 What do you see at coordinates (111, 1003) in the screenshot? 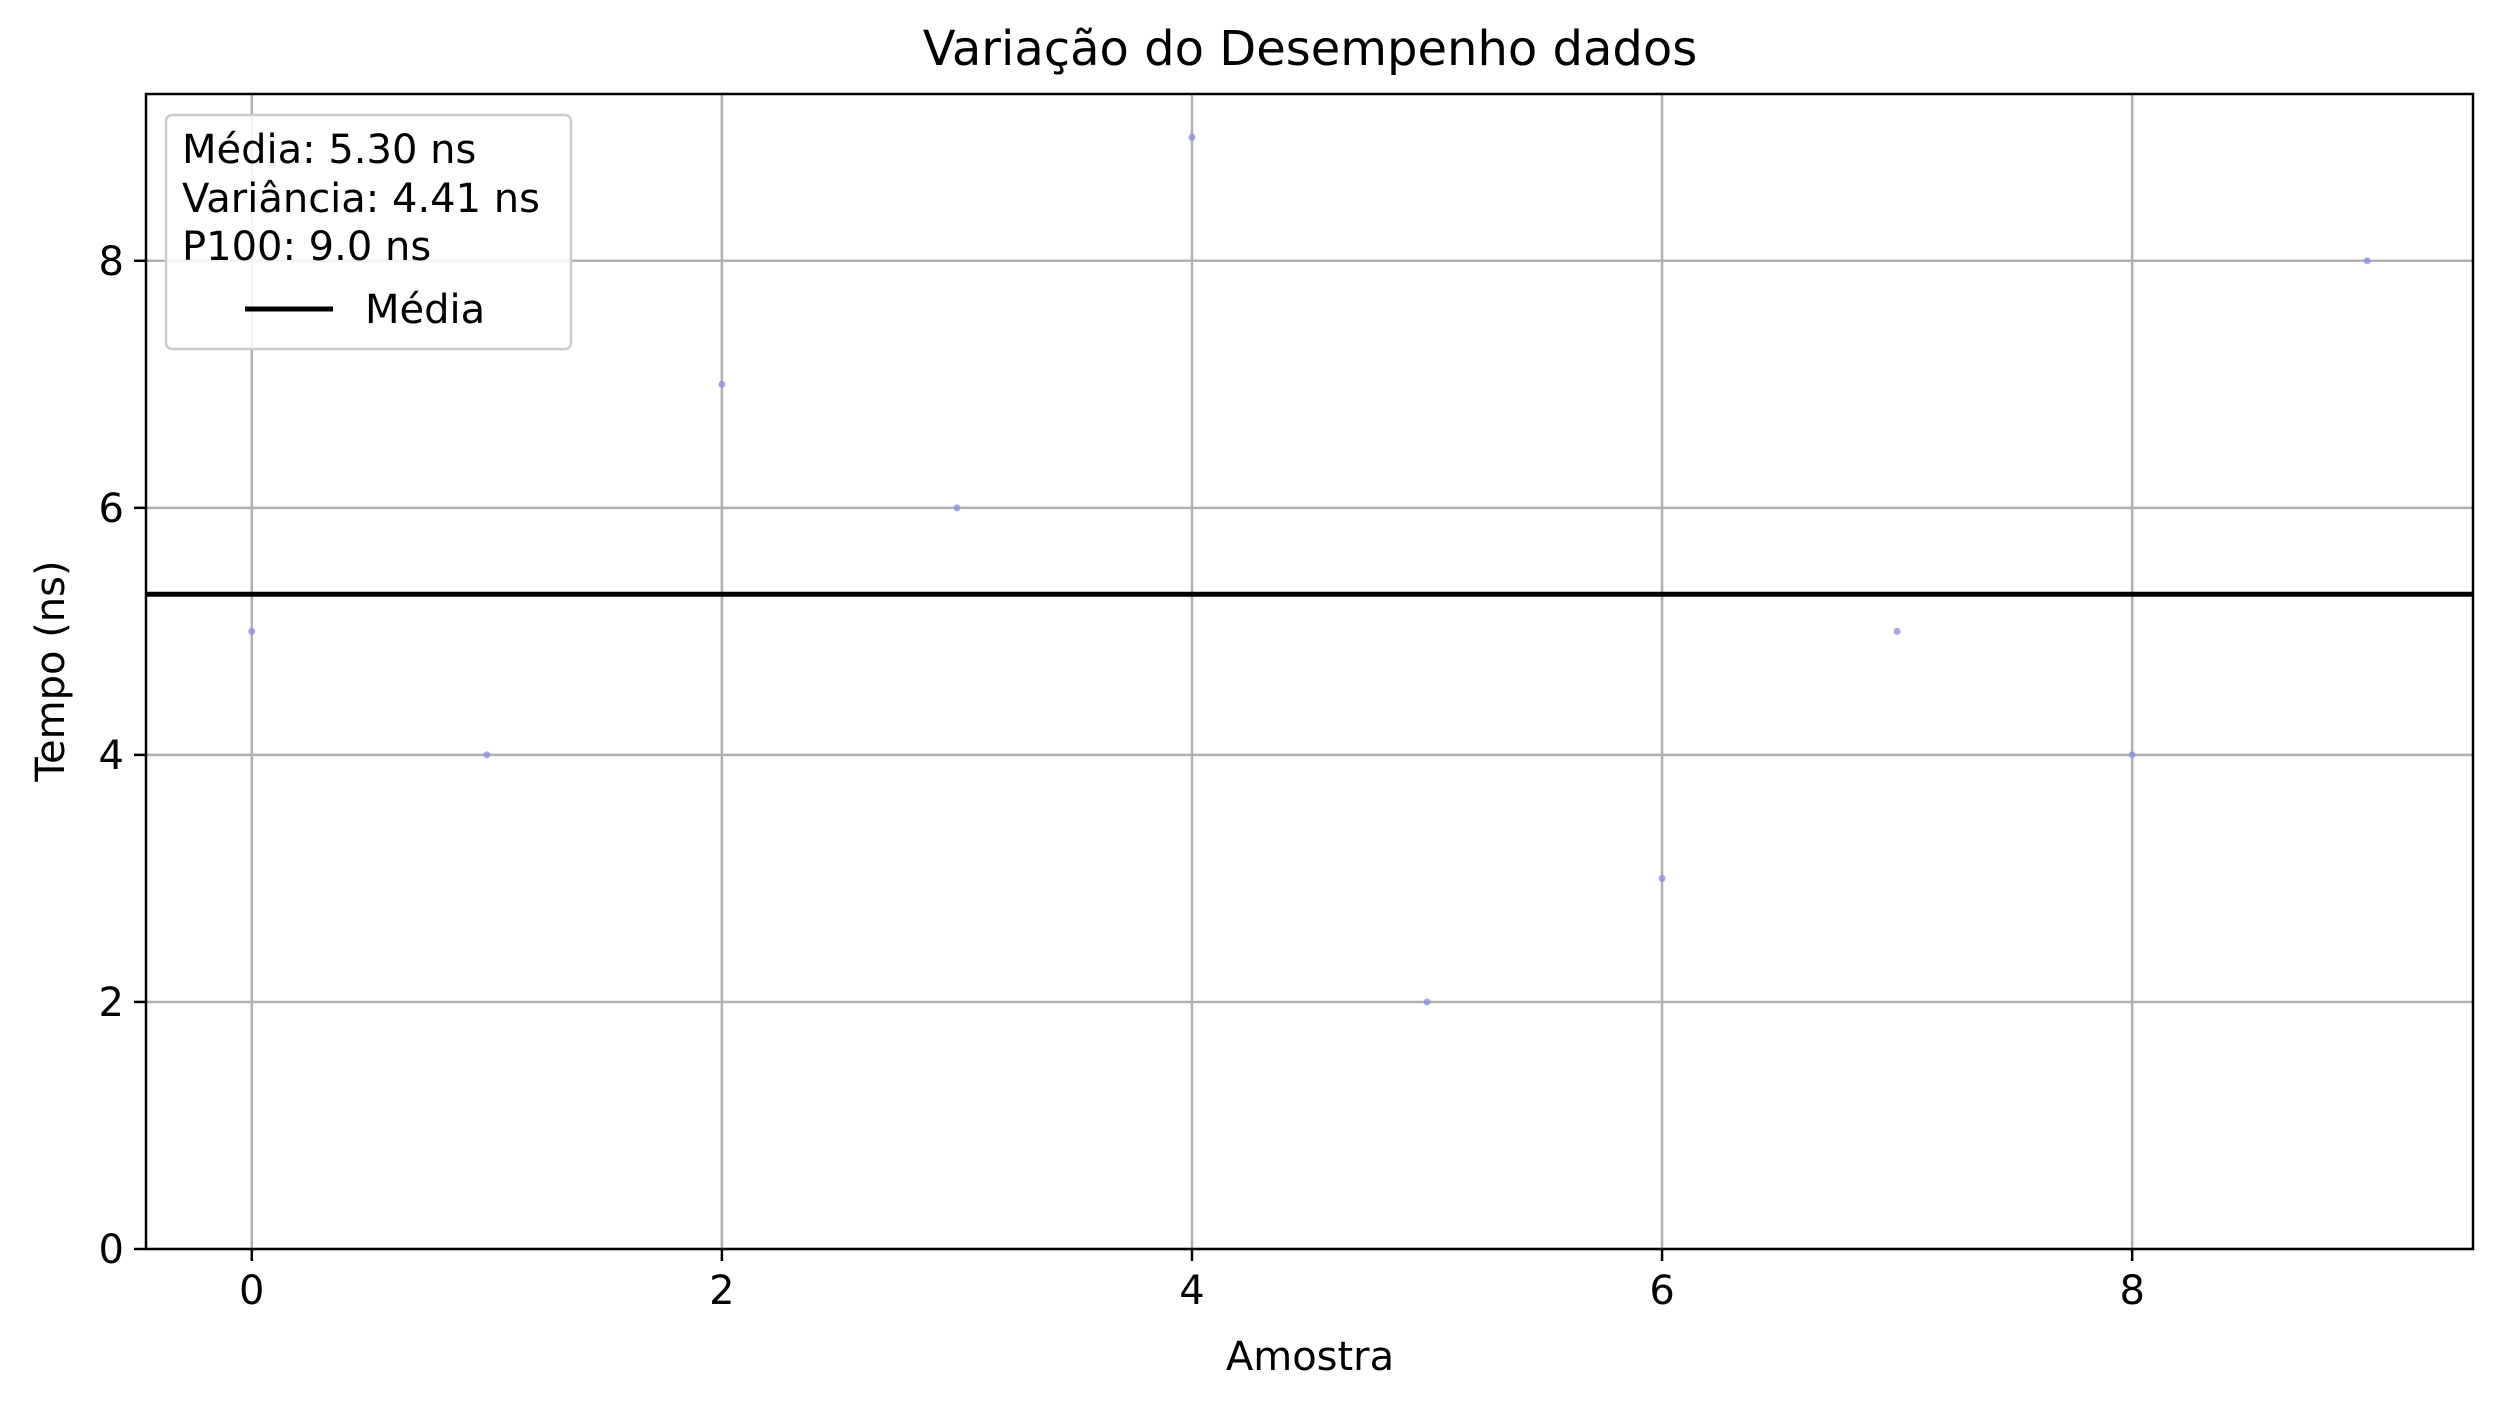
I see `y-tick-label: 2` at bounding box center [111, 1003].